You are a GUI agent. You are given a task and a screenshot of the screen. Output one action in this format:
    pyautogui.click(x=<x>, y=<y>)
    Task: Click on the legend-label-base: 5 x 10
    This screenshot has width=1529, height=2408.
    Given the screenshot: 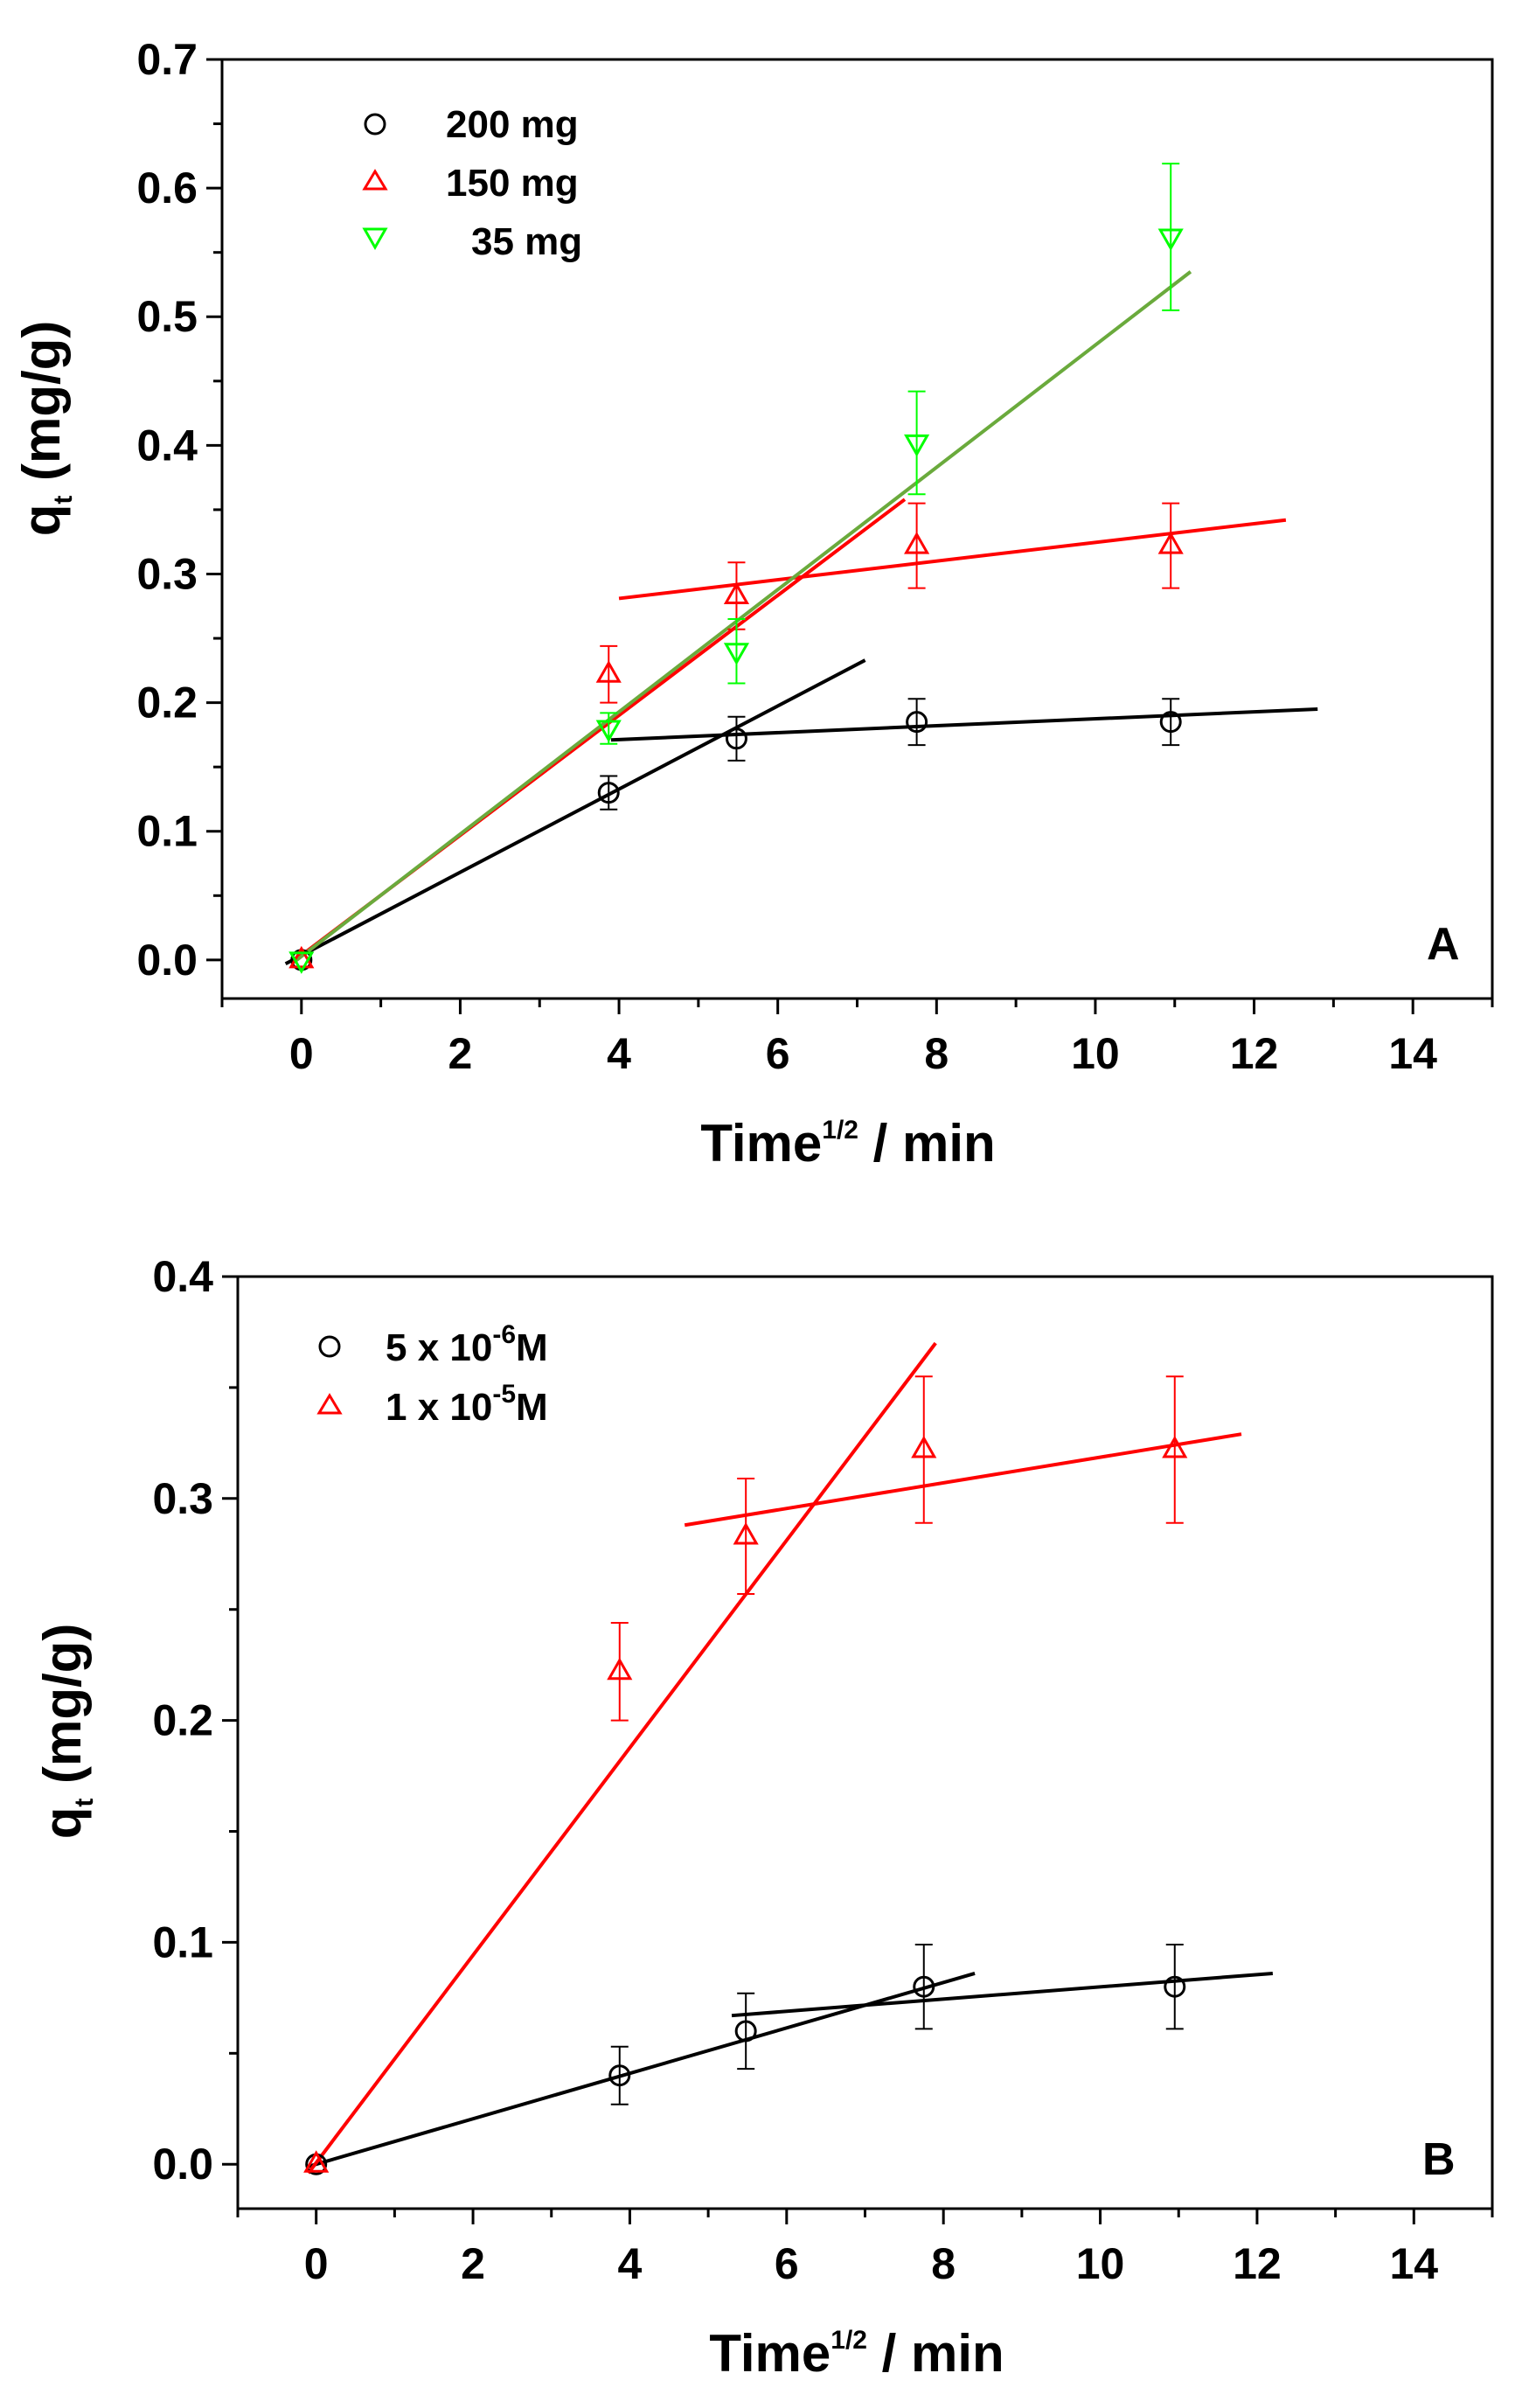 What is the action you would take?
    pyautogui.click(x=439, y=1347)
    